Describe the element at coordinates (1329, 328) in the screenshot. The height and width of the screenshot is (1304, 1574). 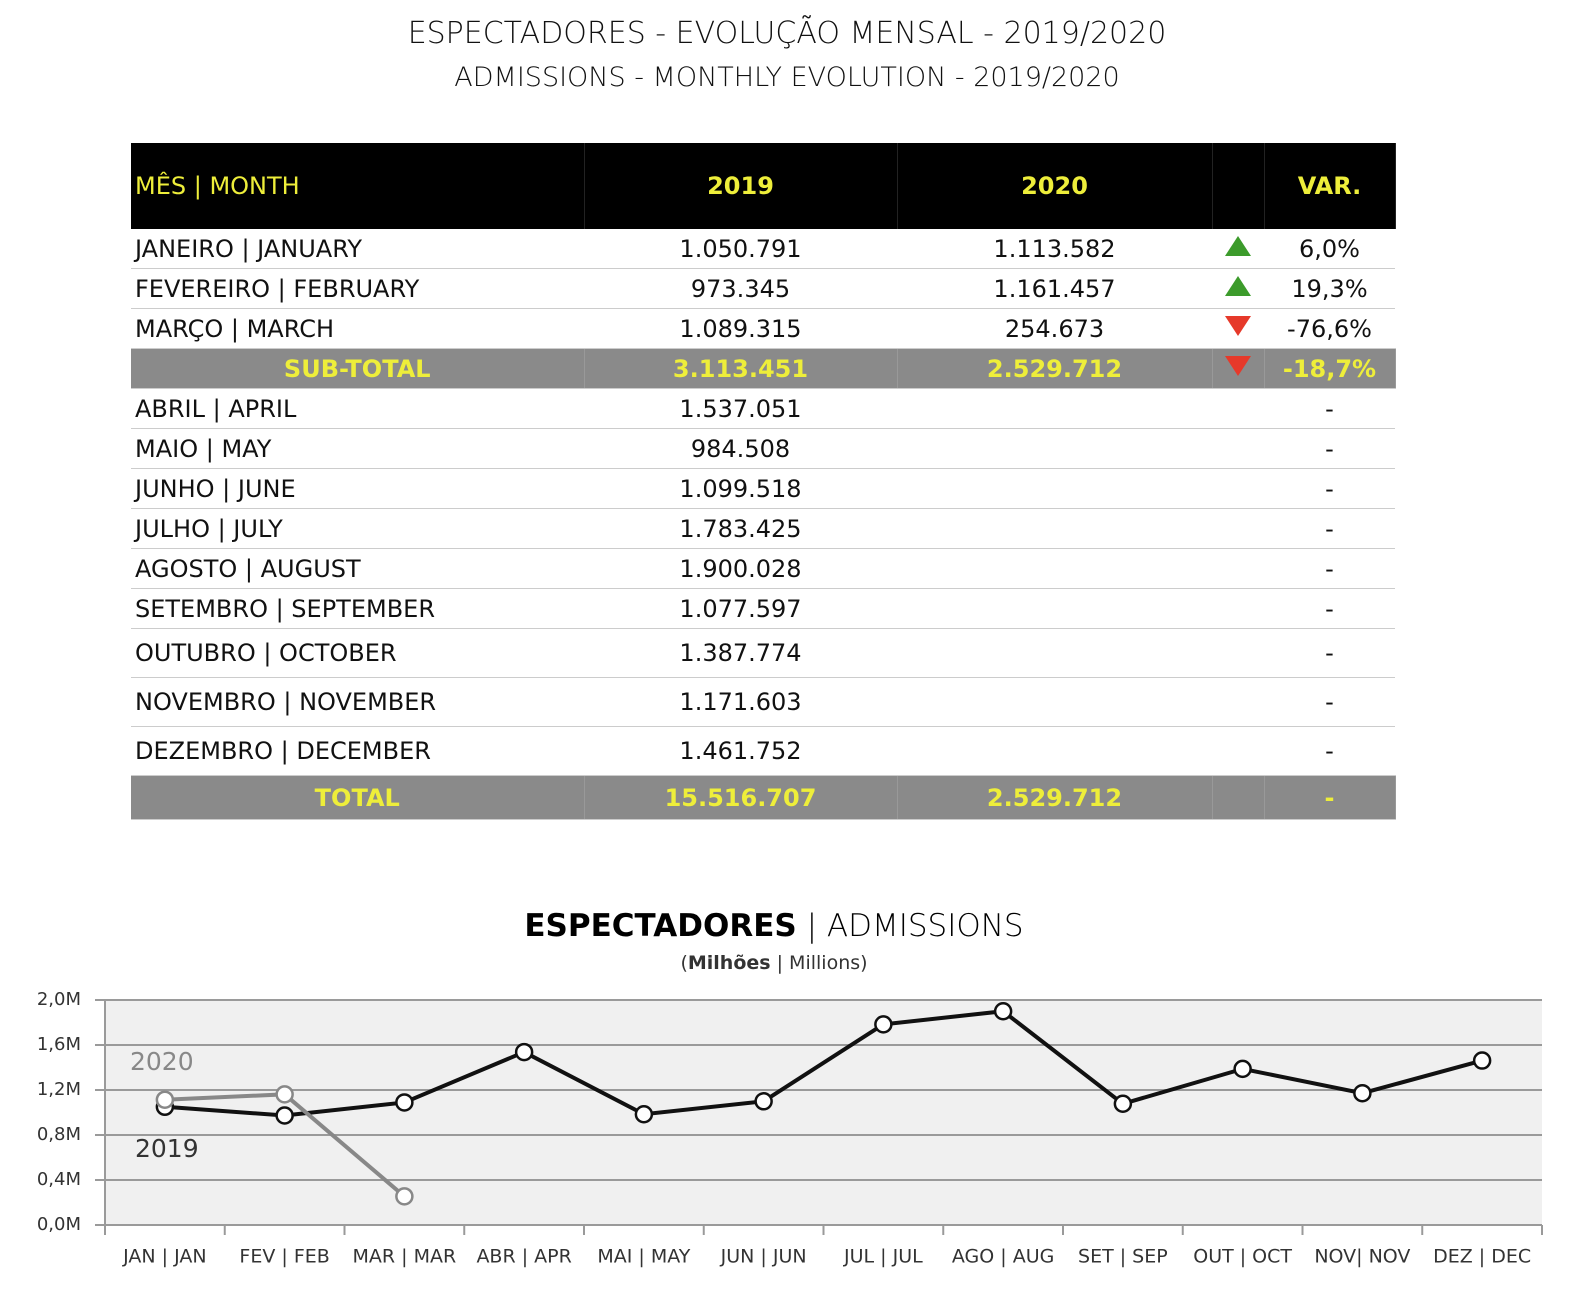
I see `cell: -76,6%` at that location.